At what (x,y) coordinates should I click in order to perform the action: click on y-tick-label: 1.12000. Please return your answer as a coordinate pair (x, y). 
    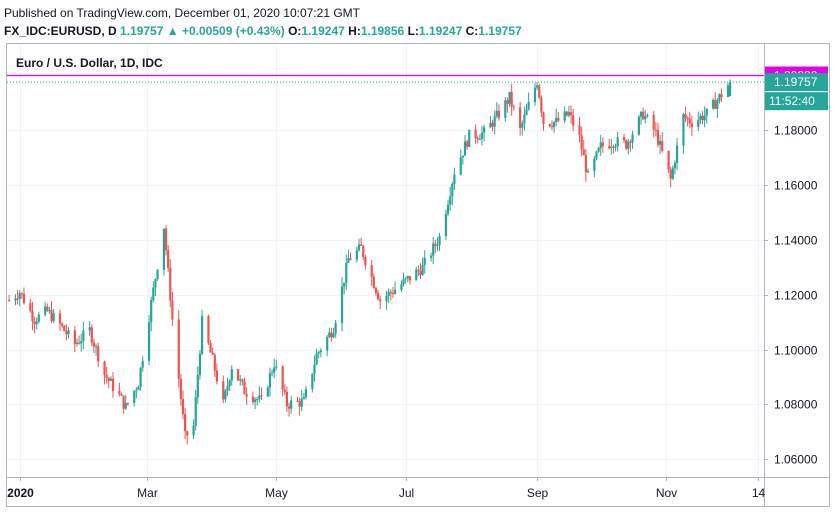
    Looking at the image, I should click on (796, 296).